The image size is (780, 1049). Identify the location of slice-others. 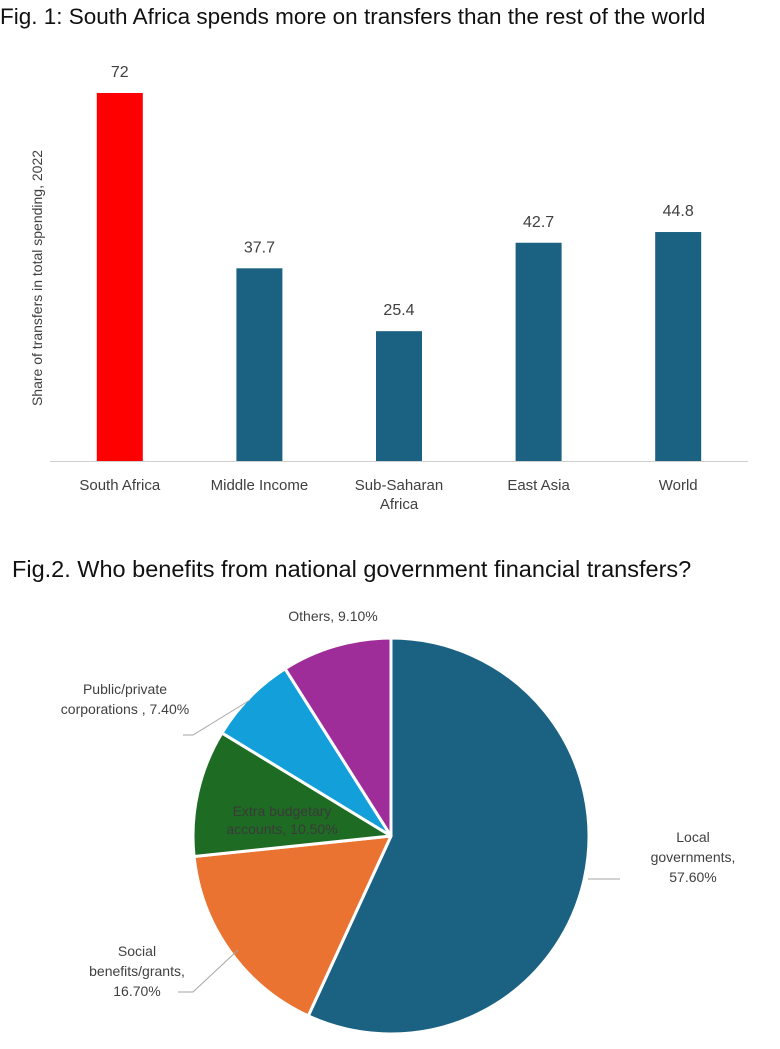
(338, 737).